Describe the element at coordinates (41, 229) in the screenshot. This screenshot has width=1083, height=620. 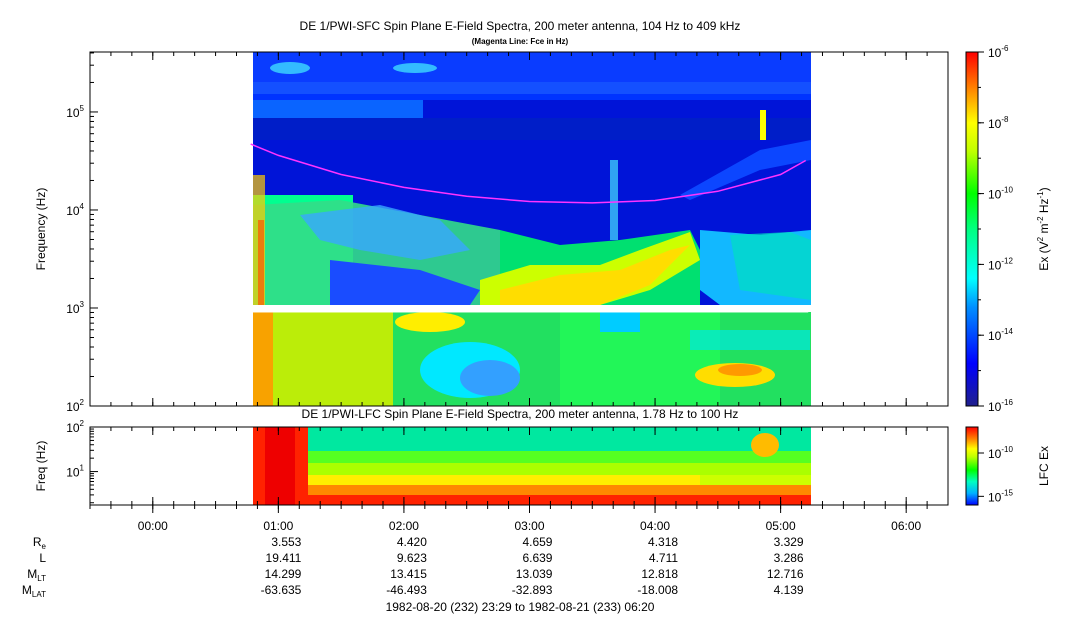
I see `top-y-axis-label: Frequency (Hz)` at that location.